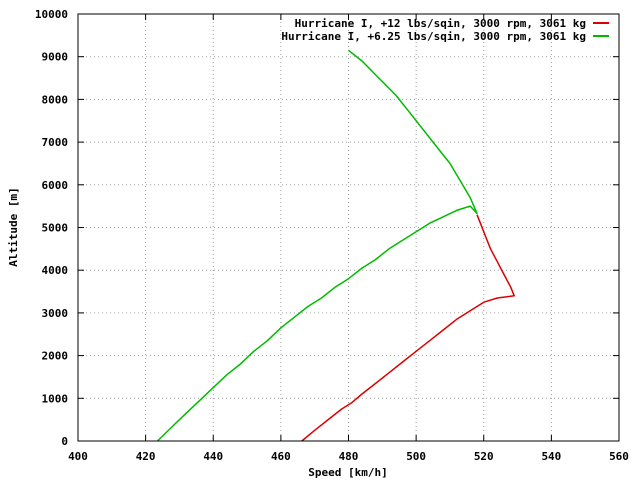 Image resolution: width=640 pixels, height=480 pixels. Describe the element at coordinates (55, 99) in the screenshot. I see `y-tick-label: 8000` at that location.